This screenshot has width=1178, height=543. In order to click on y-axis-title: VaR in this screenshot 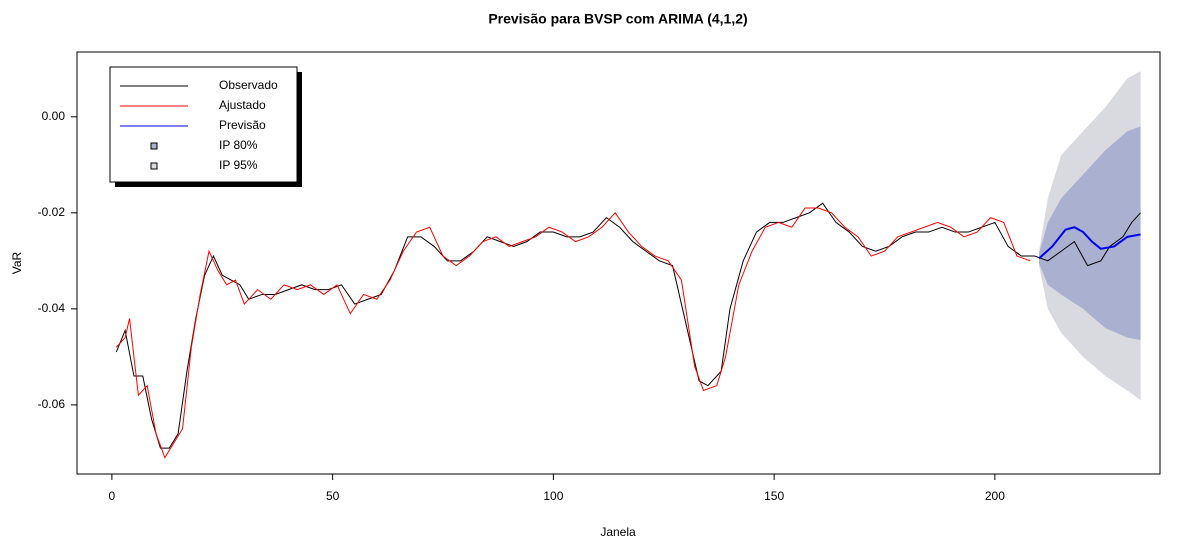, I will do `click(17, 262)`.